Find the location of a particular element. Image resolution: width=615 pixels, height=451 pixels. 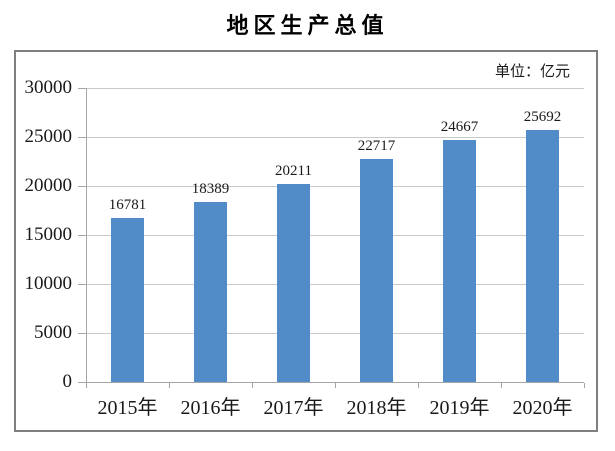

x-axis-label: 2017年 is located at coordinates (293, 408).